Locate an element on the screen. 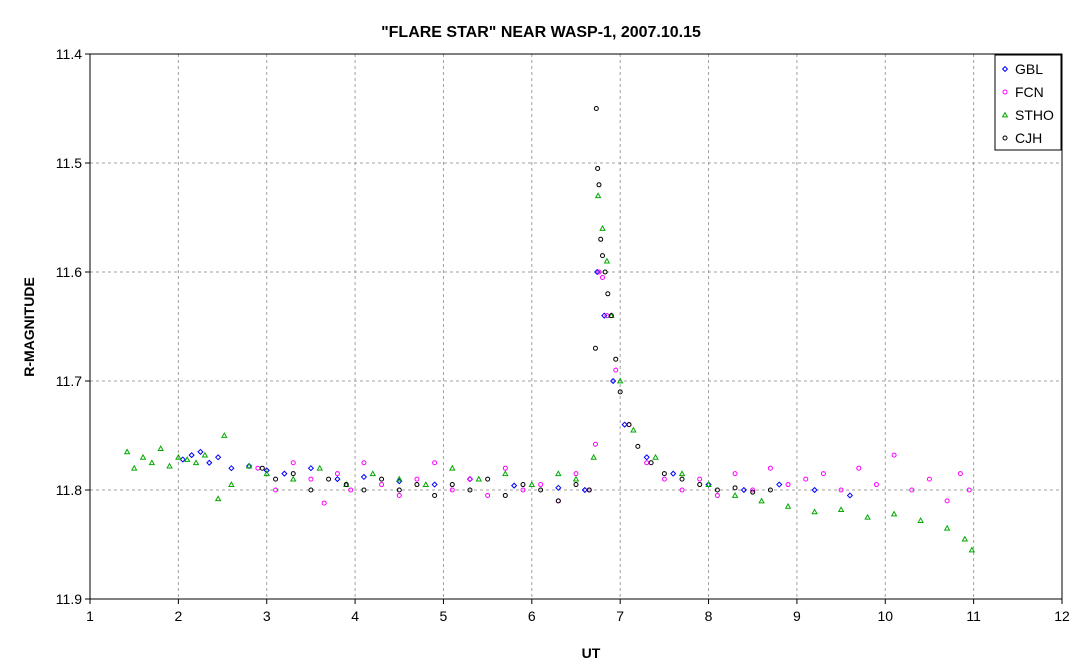 The image size is (1078, 667). legend: GBL FCN STHO CJH is located at coordinates (1028, 102).